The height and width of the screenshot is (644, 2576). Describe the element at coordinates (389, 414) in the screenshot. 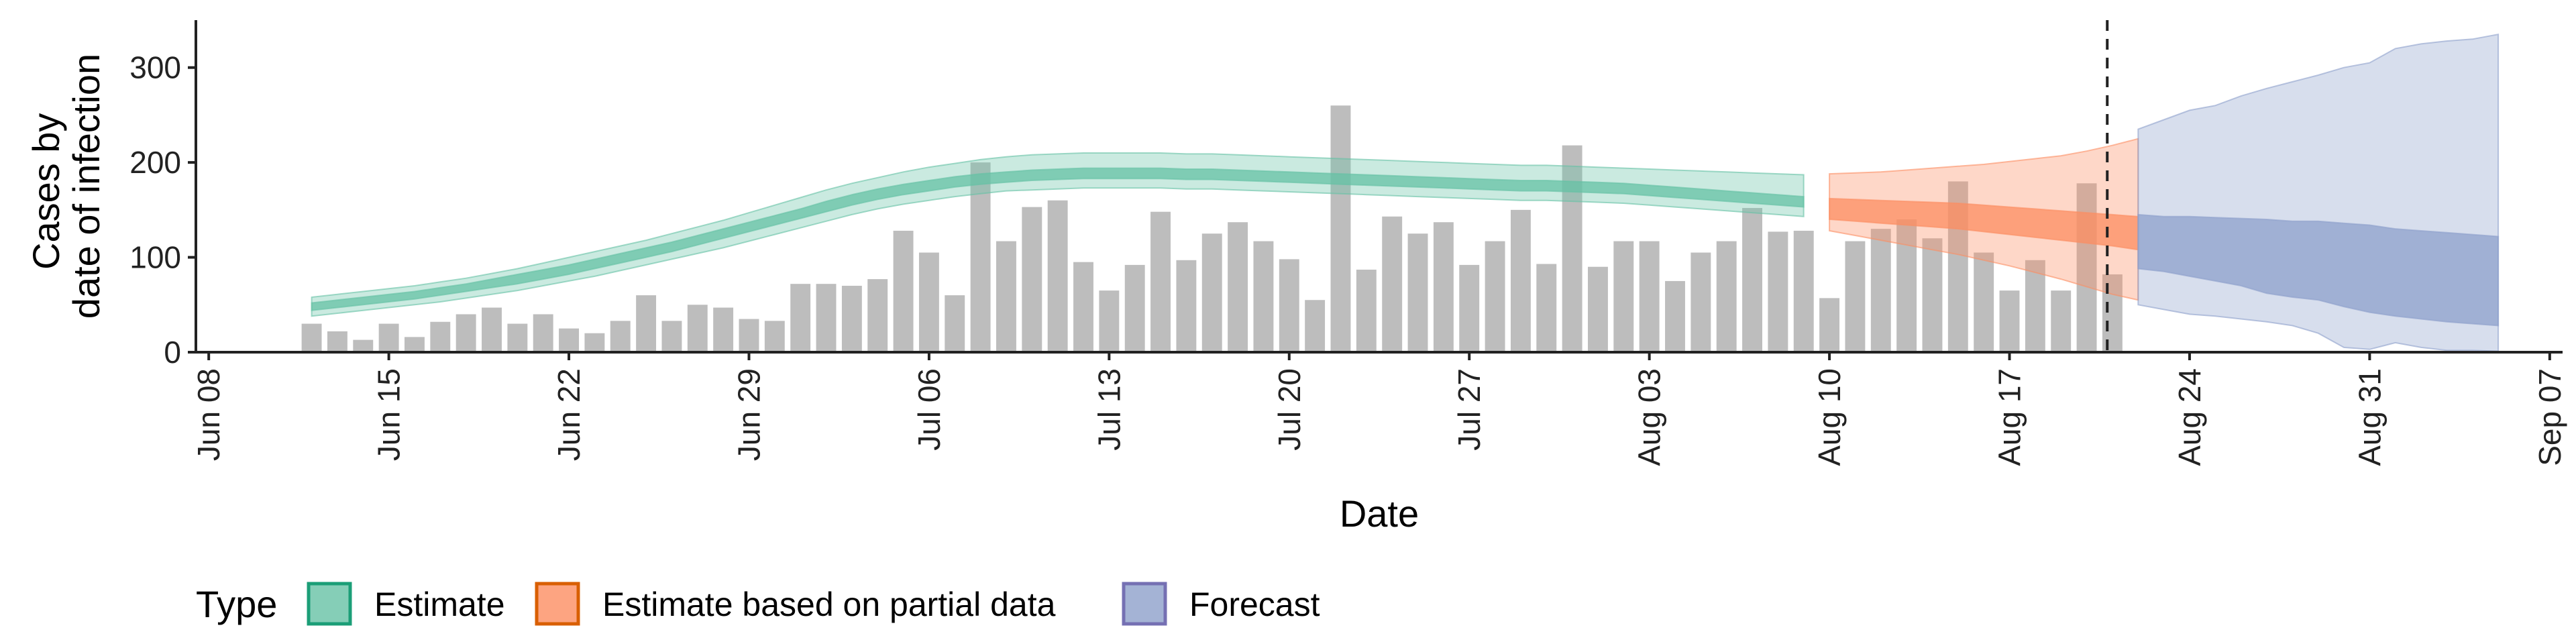

I see `x-tick-label: Jun 15` at that location.